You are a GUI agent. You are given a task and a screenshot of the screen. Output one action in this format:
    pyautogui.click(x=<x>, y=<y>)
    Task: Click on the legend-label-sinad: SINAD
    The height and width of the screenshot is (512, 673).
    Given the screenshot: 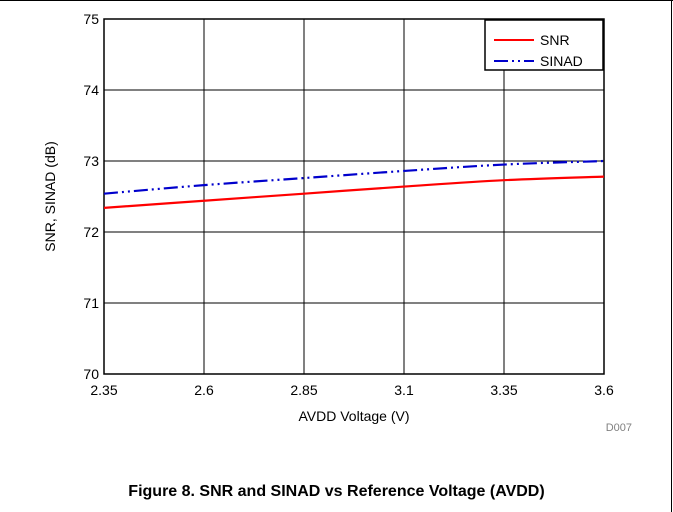 What is the action you would take?
    pyautogui.click(x=561, y=61)
    